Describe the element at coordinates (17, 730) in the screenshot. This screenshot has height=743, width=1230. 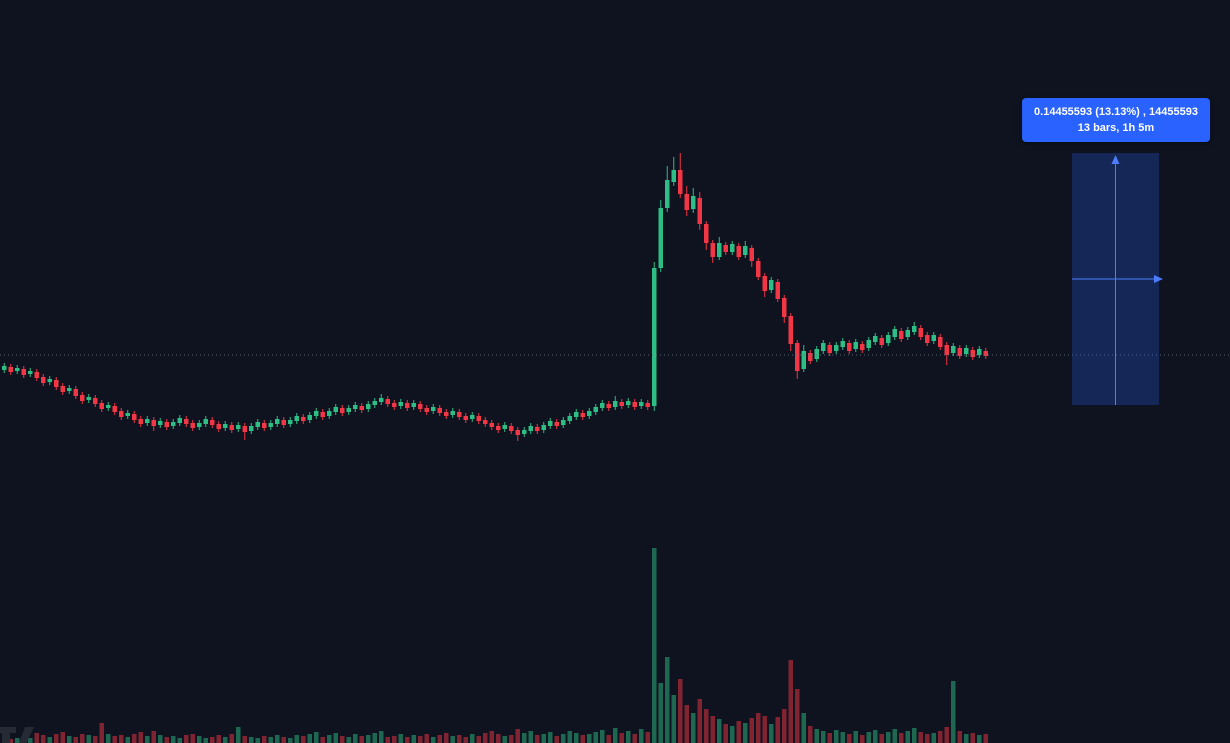
I see `tradingview-logo` at that location.